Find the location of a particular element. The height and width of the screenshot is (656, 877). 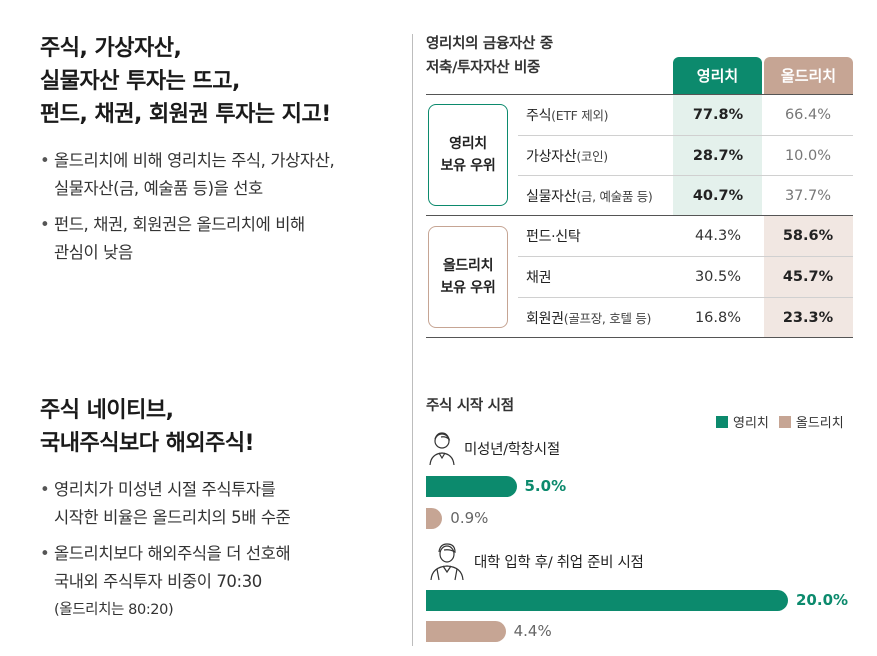

bar-label-old-minor: 0.9% is located at coordinates (469, 518).